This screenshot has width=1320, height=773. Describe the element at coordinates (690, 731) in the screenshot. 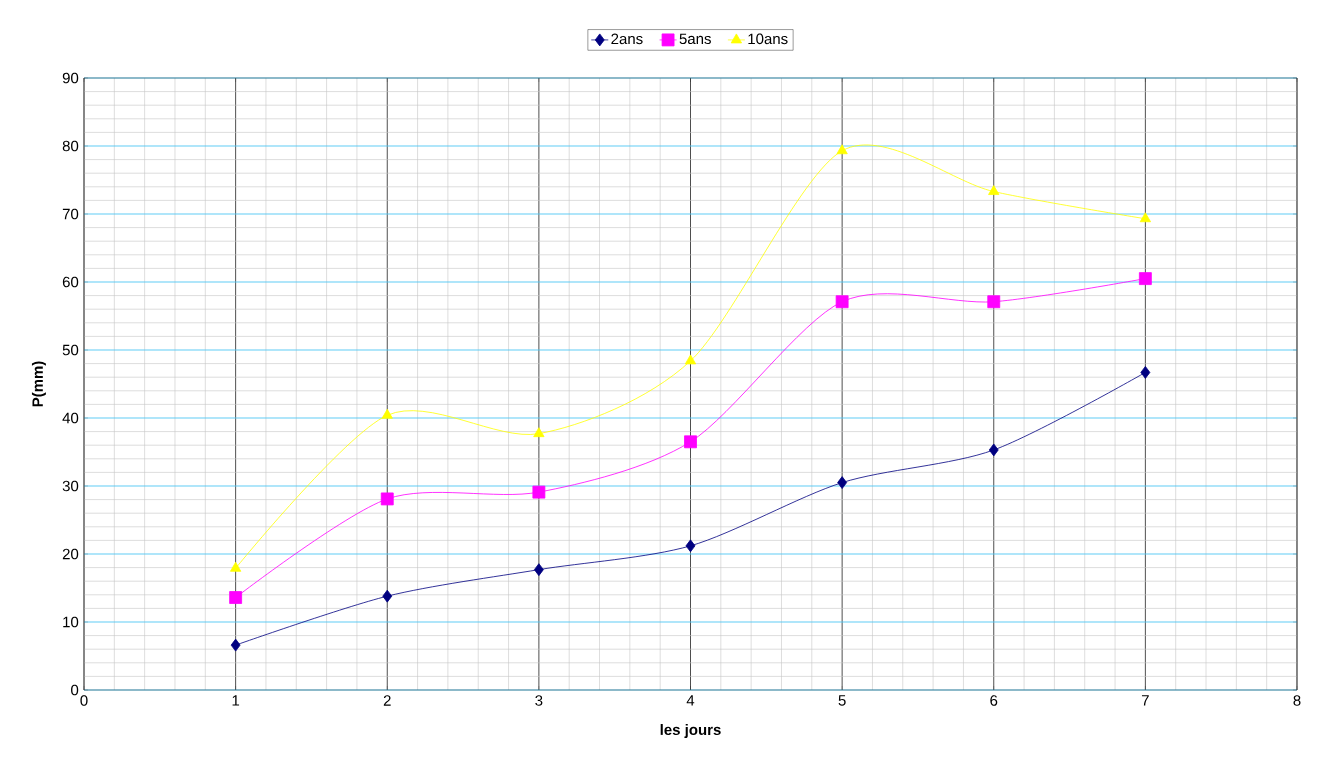

I see `x-axis-title: les jours` at that location.